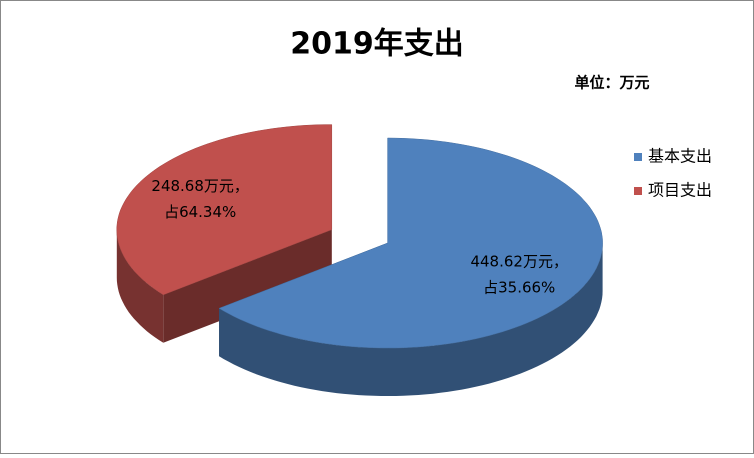 Image resolution: width=754 pixels, height=458 pixels. Describe the element at coordinates (247, 286) in the screenshot. I see `slice-side` at that location.